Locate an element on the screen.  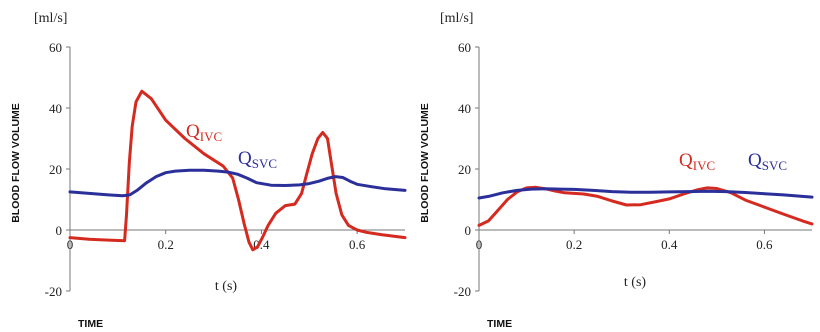
x-tick-label: 0.4 is located at coordinates (669, 244).